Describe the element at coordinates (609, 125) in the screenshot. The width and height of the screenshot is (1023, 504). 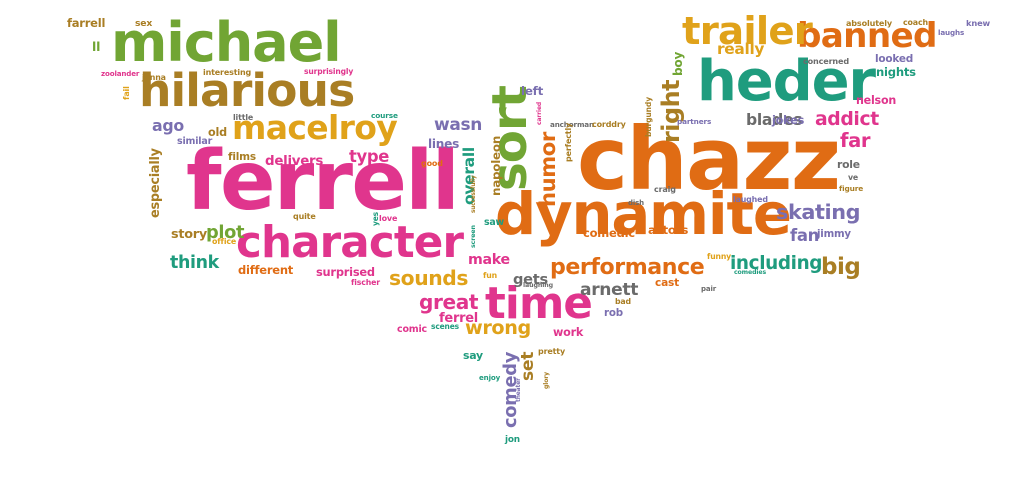
I see `word-corddry: corddry` at that location.